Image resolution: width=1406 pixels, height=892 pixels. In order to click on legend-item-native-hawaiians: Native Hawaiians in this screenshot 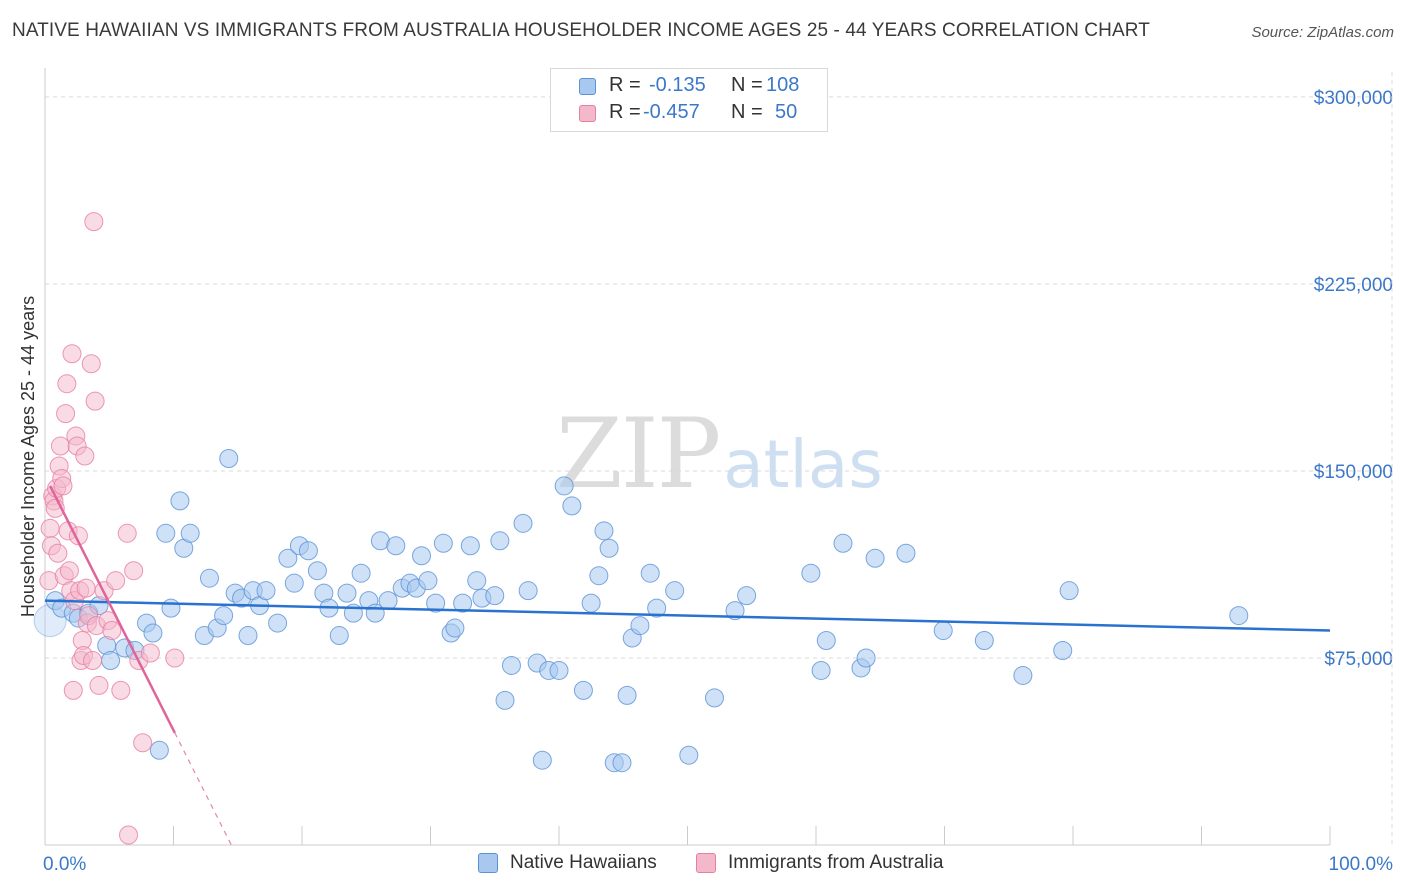, I will do `click(578, 864)`.